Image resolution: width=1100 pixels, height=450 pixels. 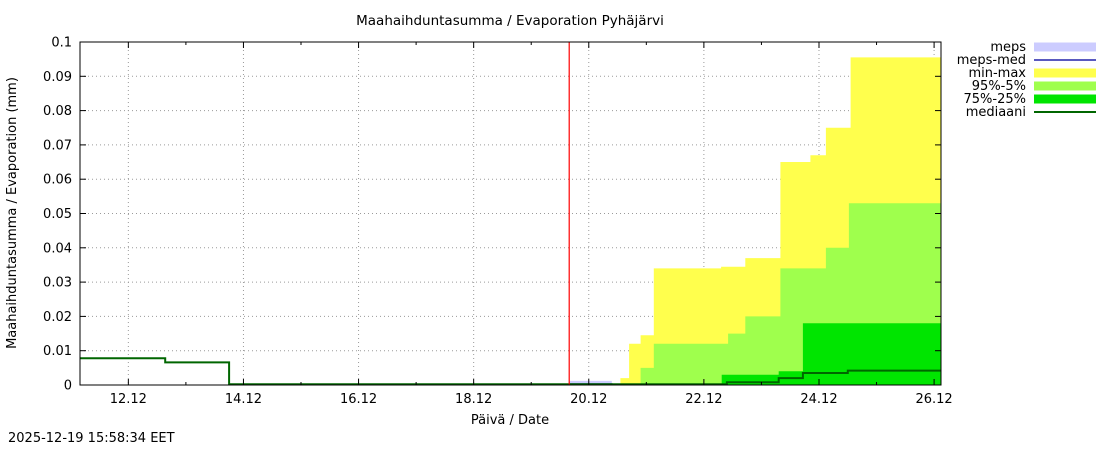 I want to click on legend-label-min-max: min-max, so click(x=997, y=73).